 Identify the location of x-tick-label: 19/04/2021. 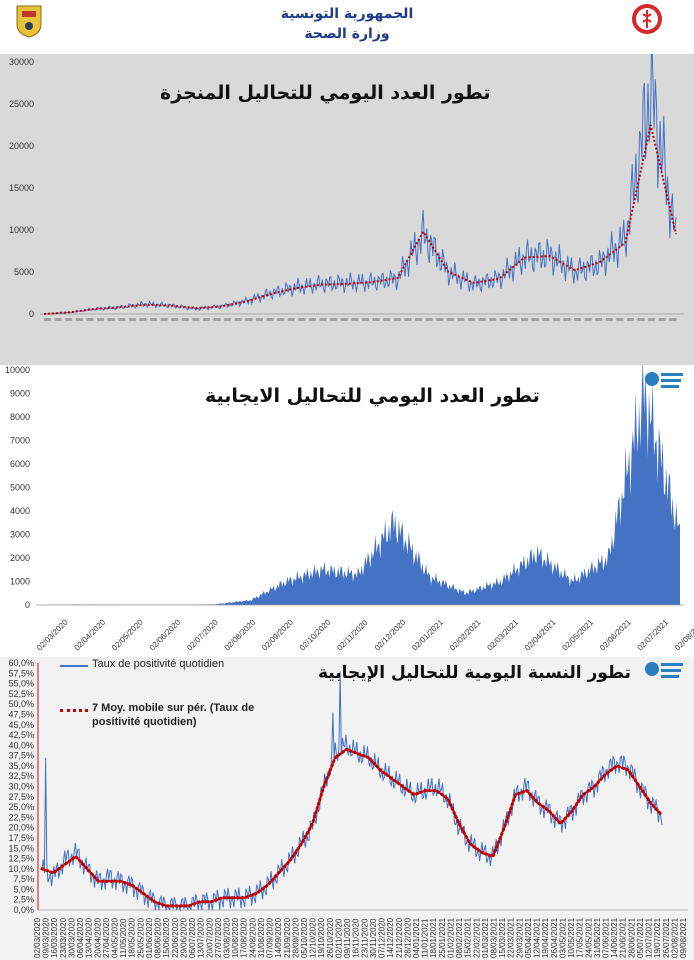
(545, 937).